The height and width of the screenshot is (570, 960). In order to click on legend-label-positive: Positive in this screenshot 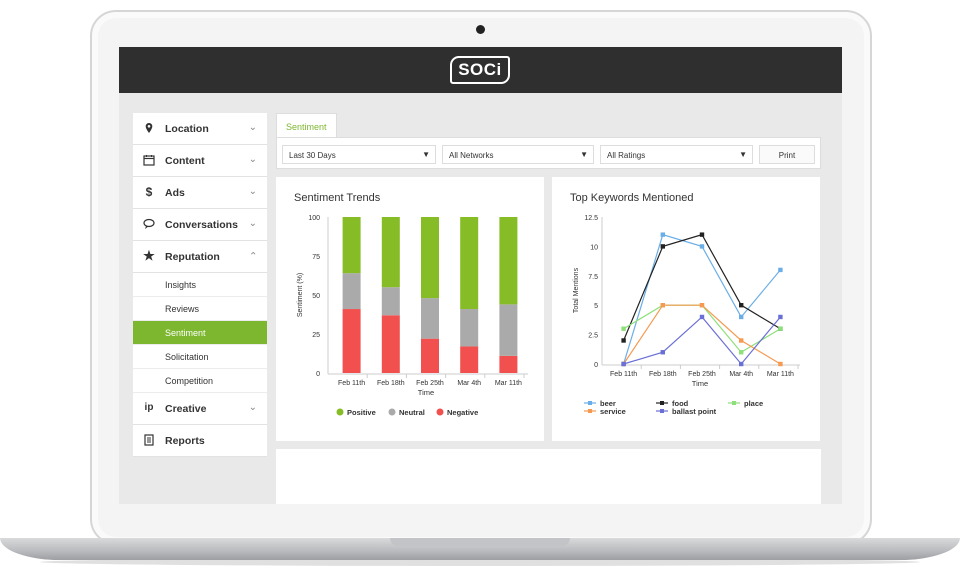, I will do `click(361, 412)`.